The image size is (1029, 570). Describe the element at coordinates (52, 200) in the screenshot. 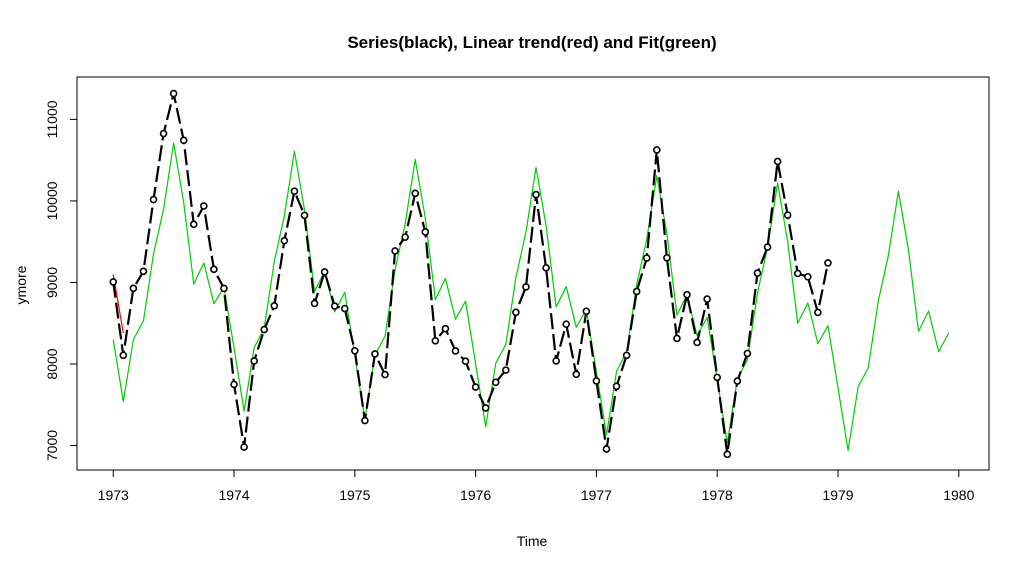

I see `y-tick-label: 10000` at that location.